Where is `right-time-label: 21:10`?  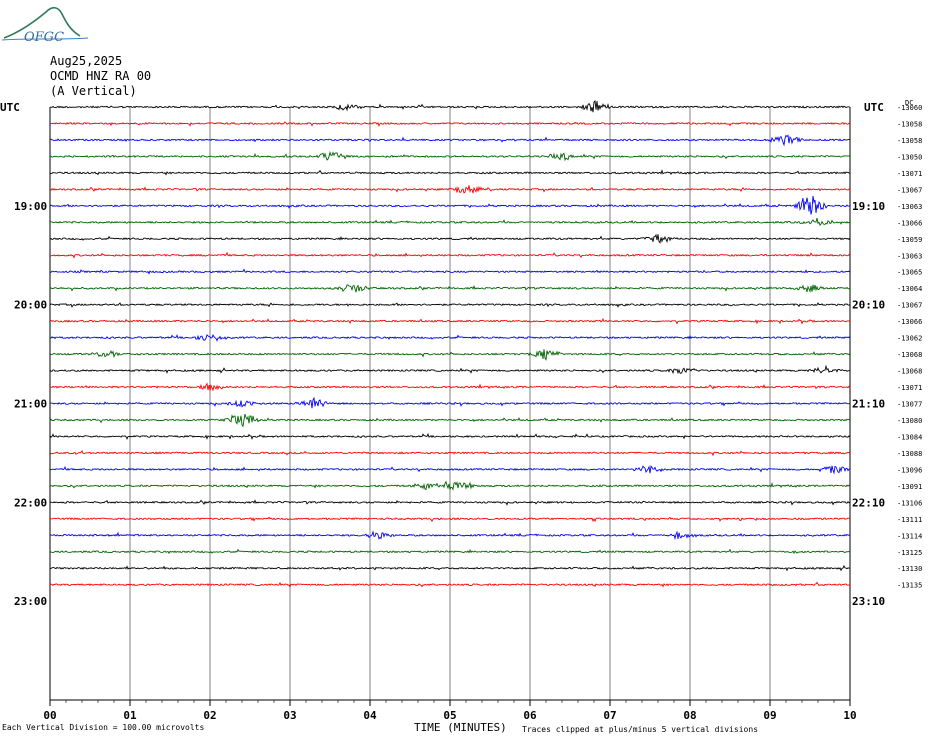 right-time-label: 21:10 is located at coordinates (868, 404).